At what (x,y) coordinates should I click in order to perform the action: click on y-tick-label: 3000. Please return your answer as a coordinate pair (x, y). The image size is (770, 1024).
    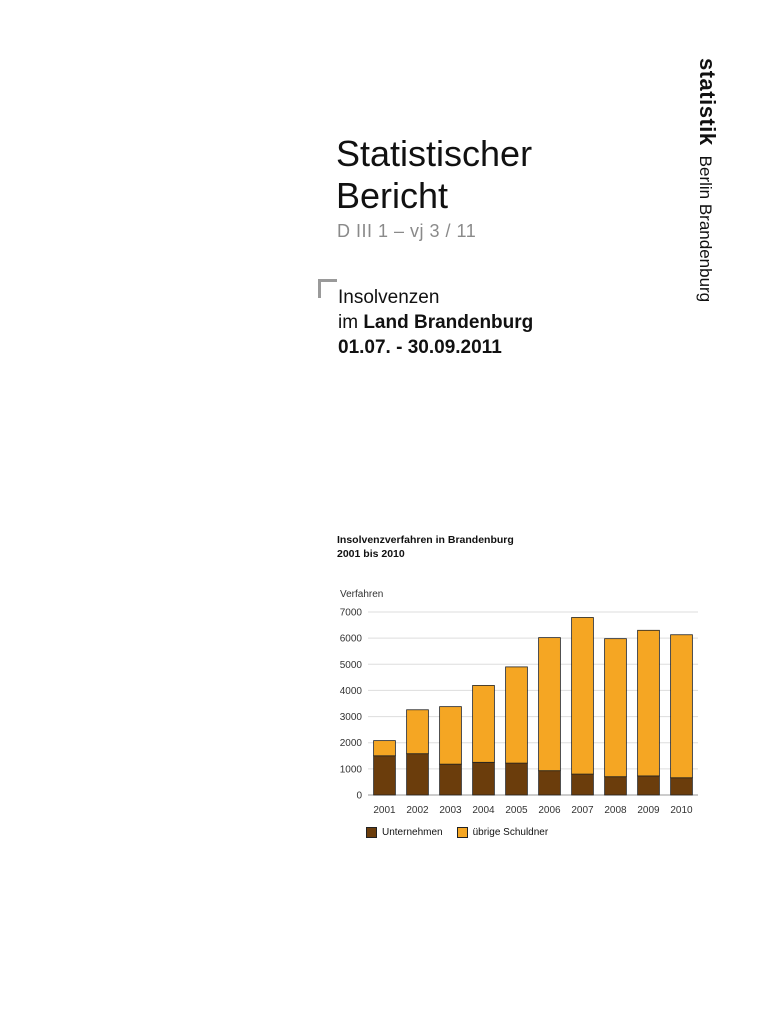
    Looking at the image, I should click on (351, 717).